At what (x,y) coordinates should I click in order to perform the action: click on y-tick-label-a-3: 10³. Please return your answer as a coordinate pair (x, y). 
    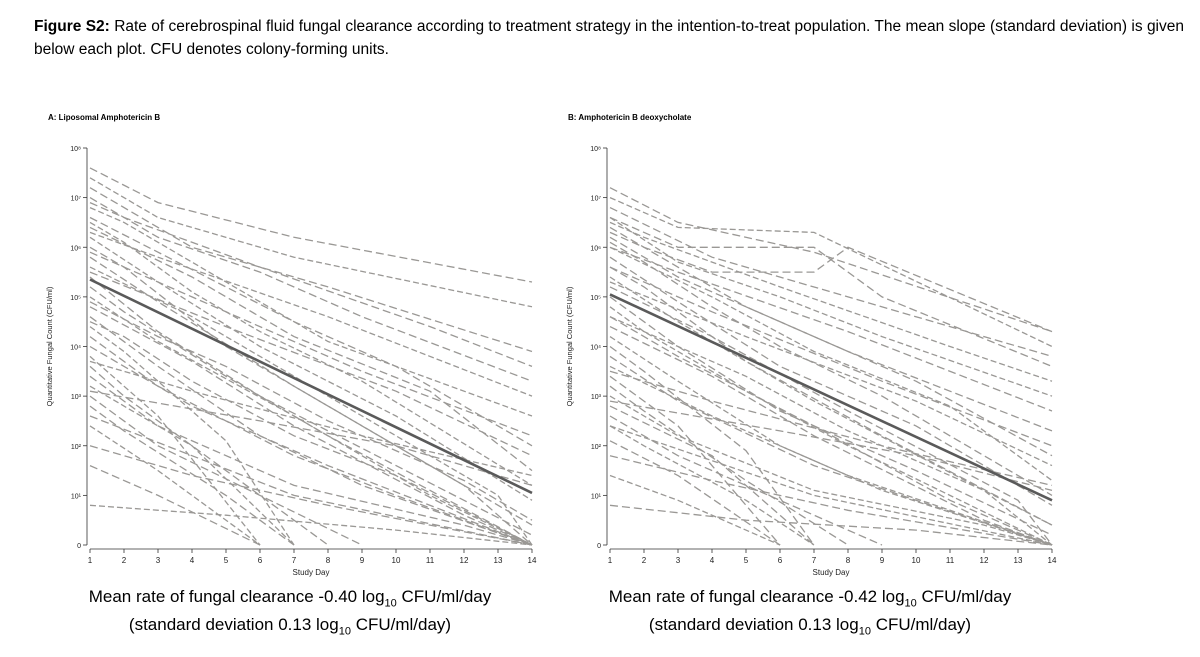
    Looking at the image, I should click on (76, 397).